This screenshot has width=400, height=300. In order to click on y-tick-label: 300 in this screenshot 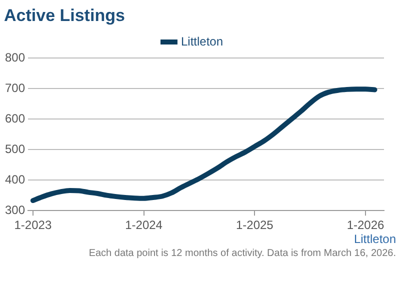, I will do `click(15, 209)`.